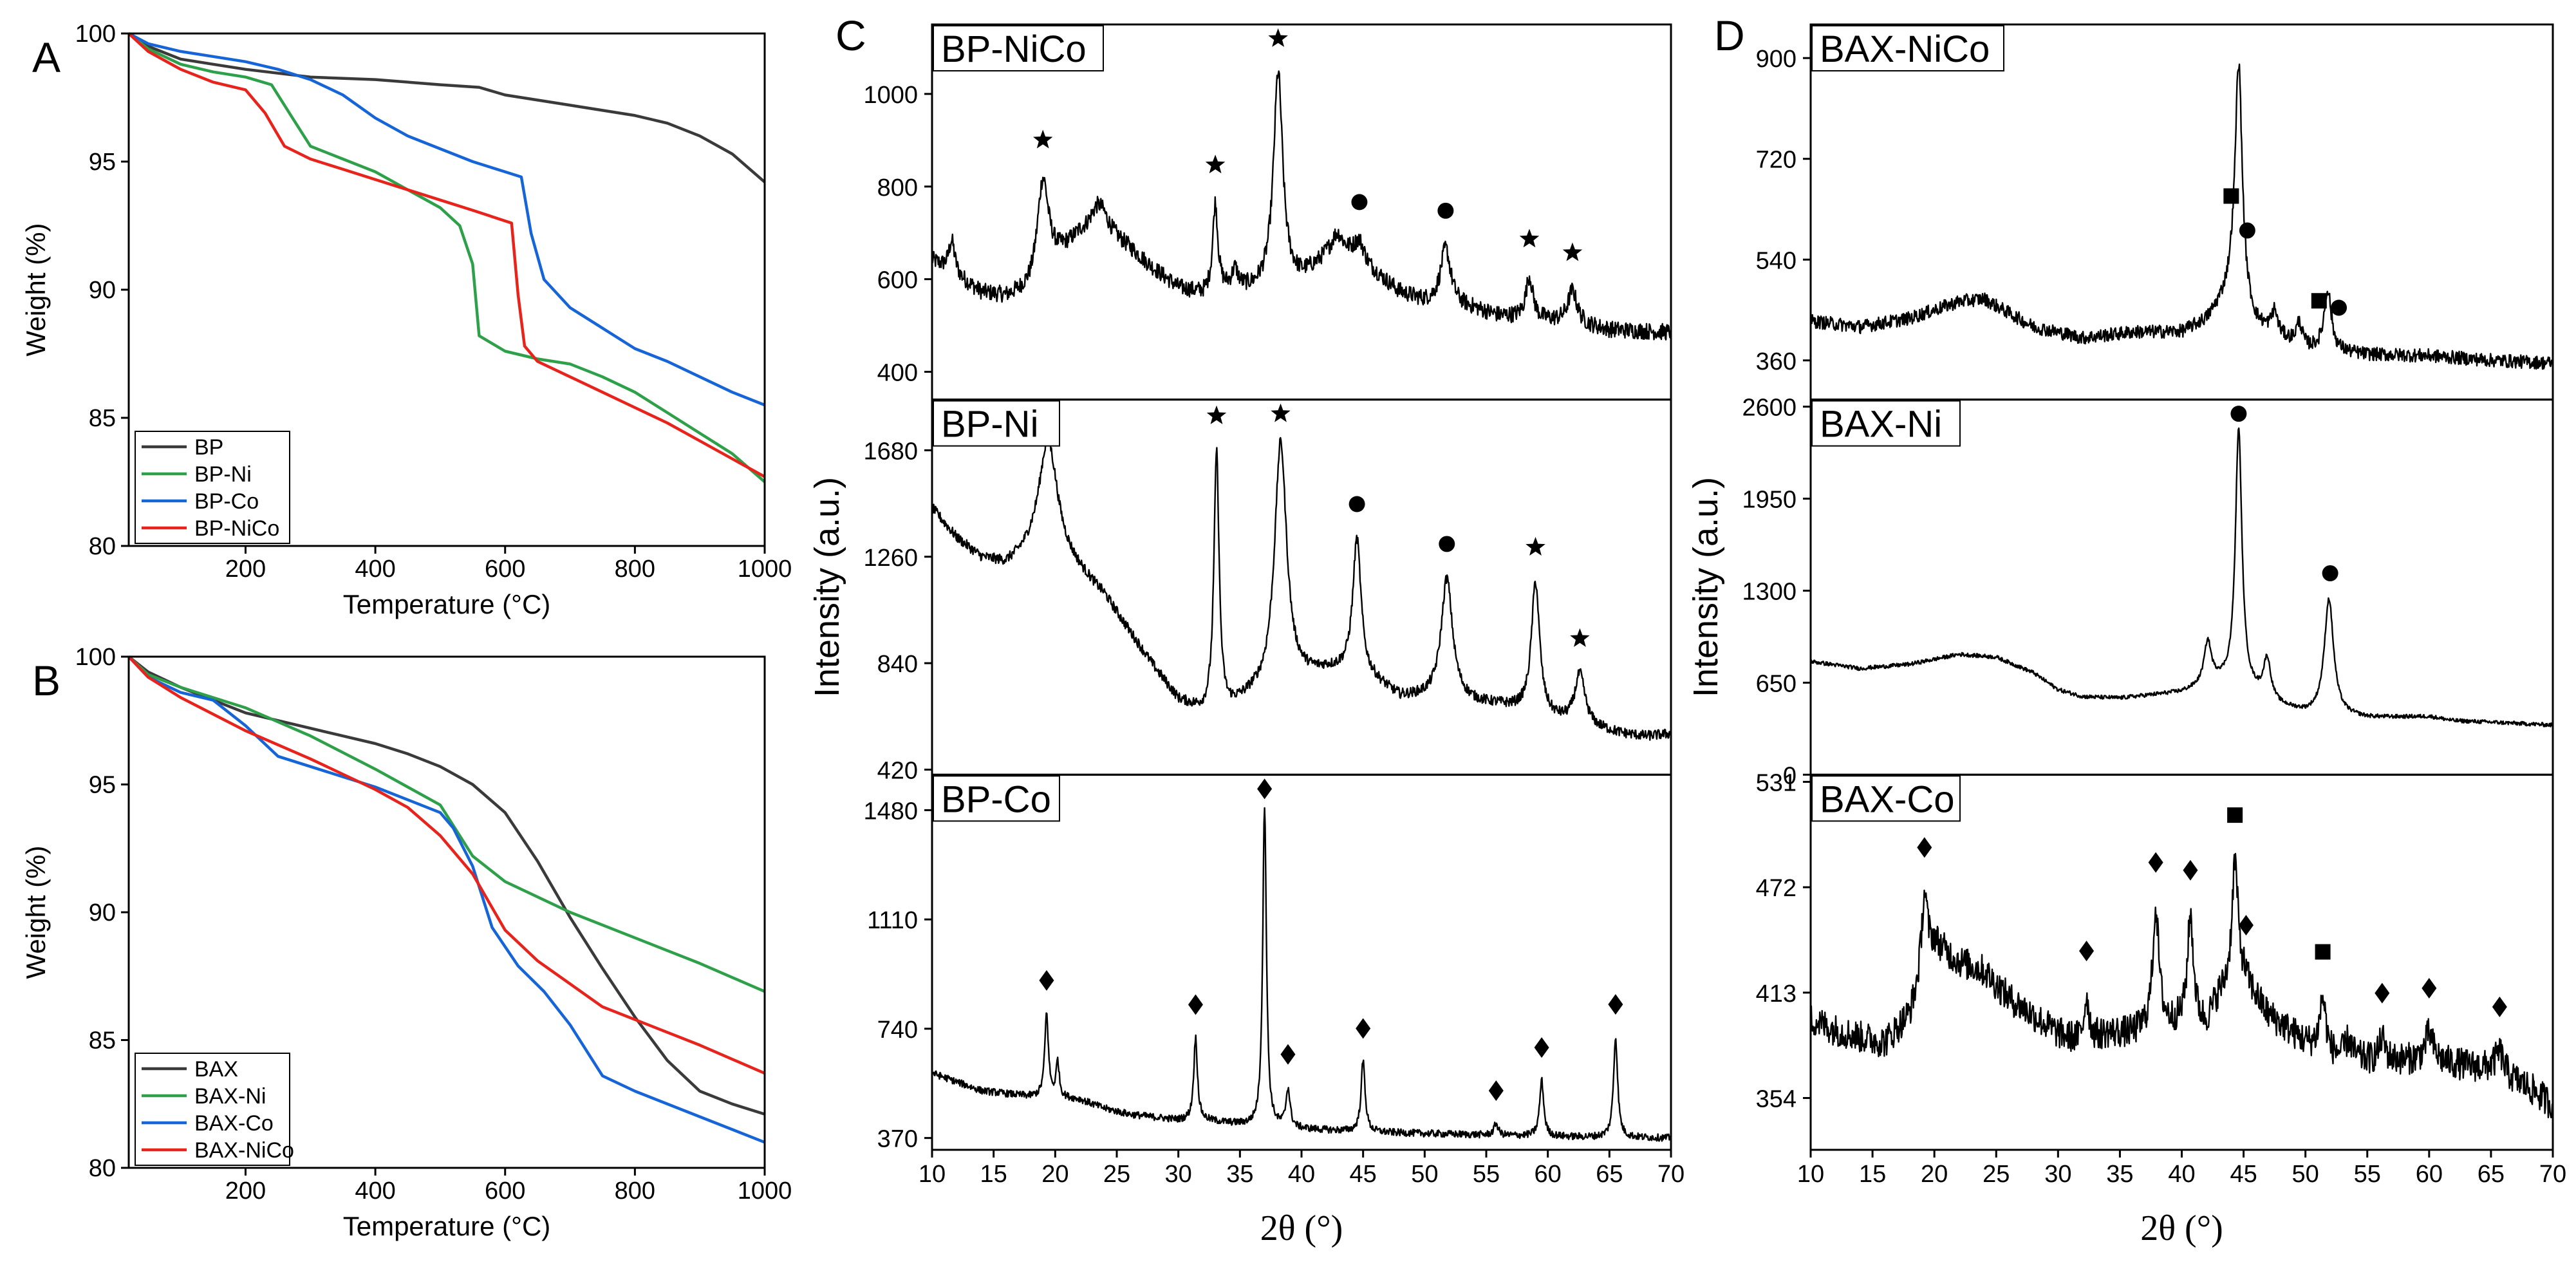 The height and width of the screenshot is (1276, 2576). What do you see at coordinates (1548, 1174) in the screenshot?
I see `x-tick-label: 60` at bounding box center [1548, 1174].